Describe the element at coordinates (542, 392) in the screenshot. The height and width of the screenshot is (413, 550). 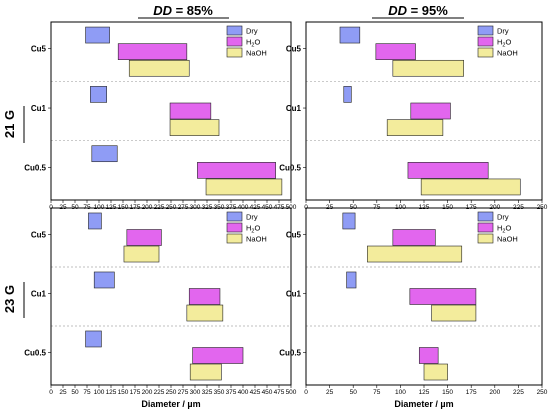
I see `x-tick-label: 250` at that location.